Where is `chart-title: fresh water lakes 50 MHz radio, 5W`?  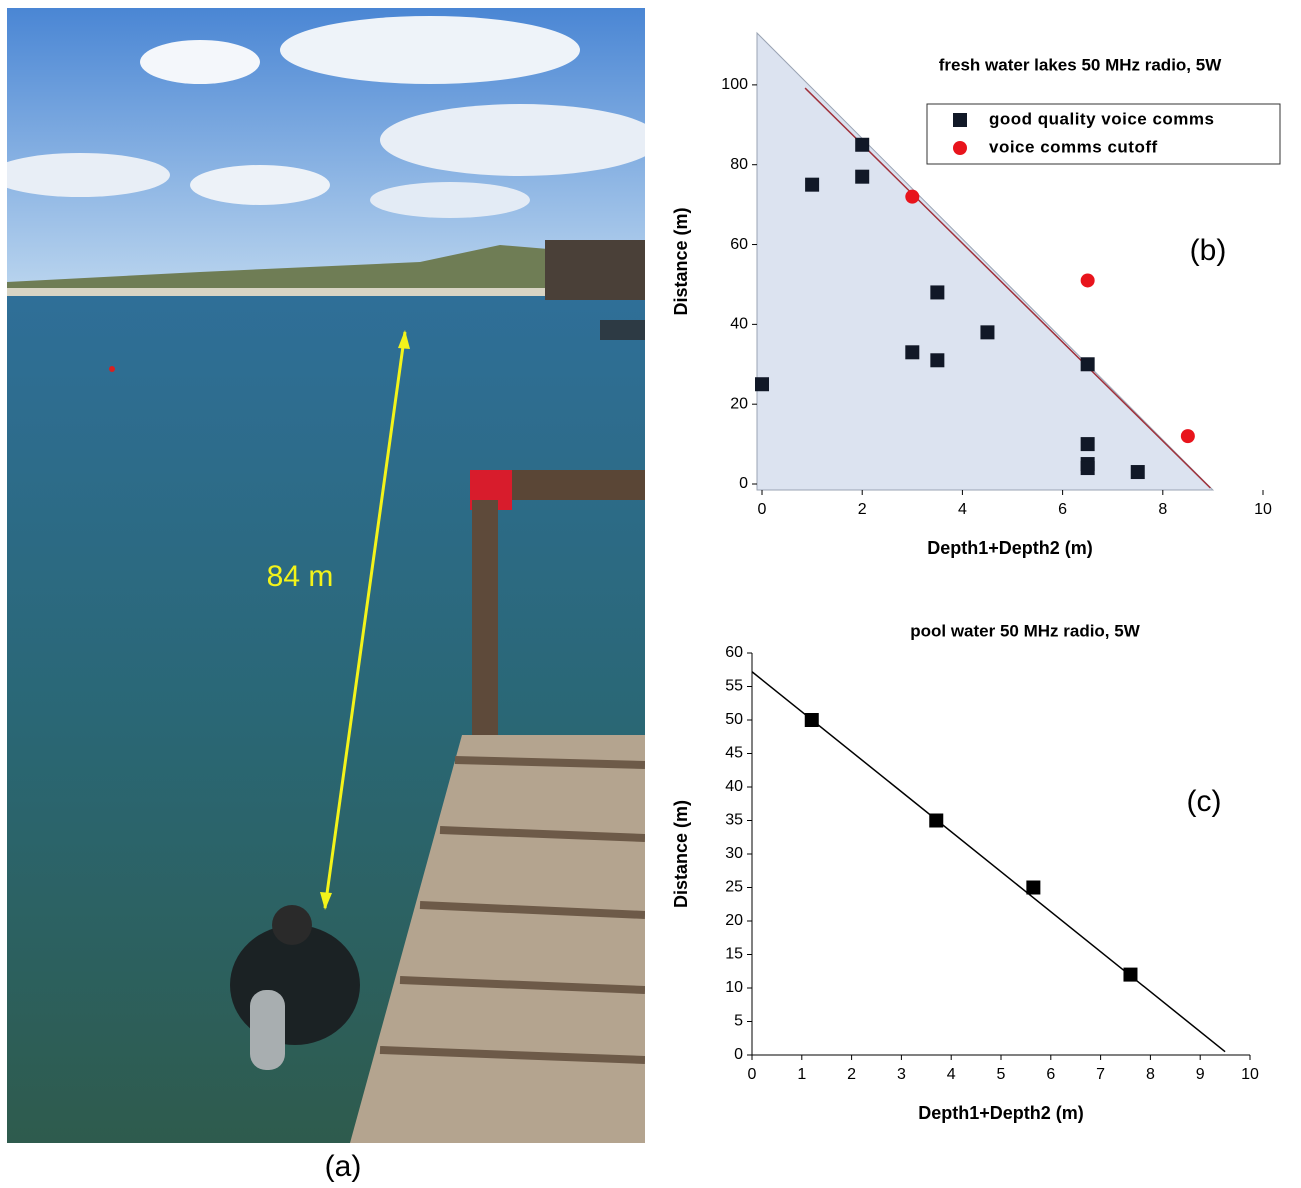 chart-title: fresh water lakes 50 MHz radio, 5W is located at coordinates (1080, 64).